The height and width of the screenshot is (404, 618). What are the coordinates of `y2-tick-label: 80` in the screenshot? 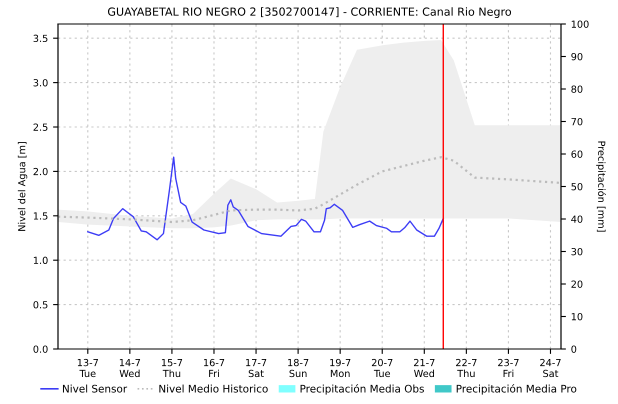 It's located at (576, 89).